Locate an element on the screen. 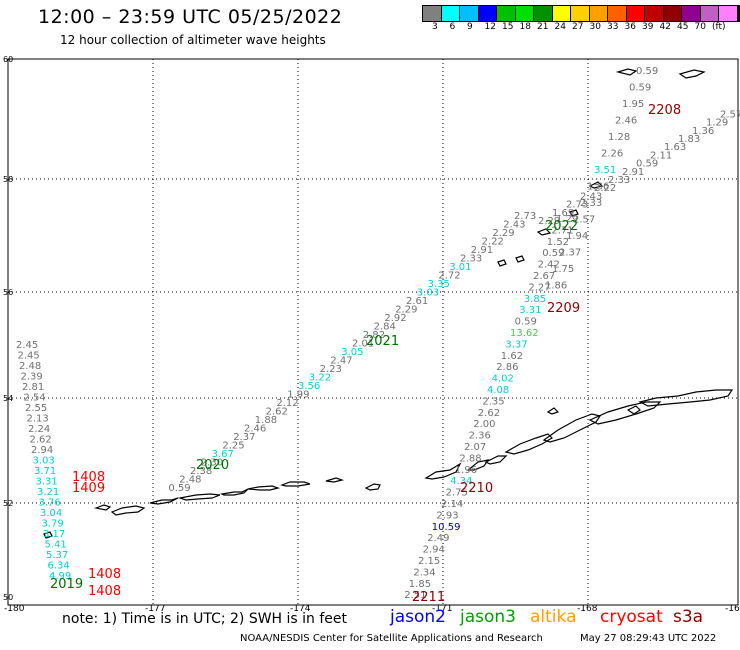 This screenshot has width=740, height=650. lon-label: -174 is located at coordinates (300, 609).